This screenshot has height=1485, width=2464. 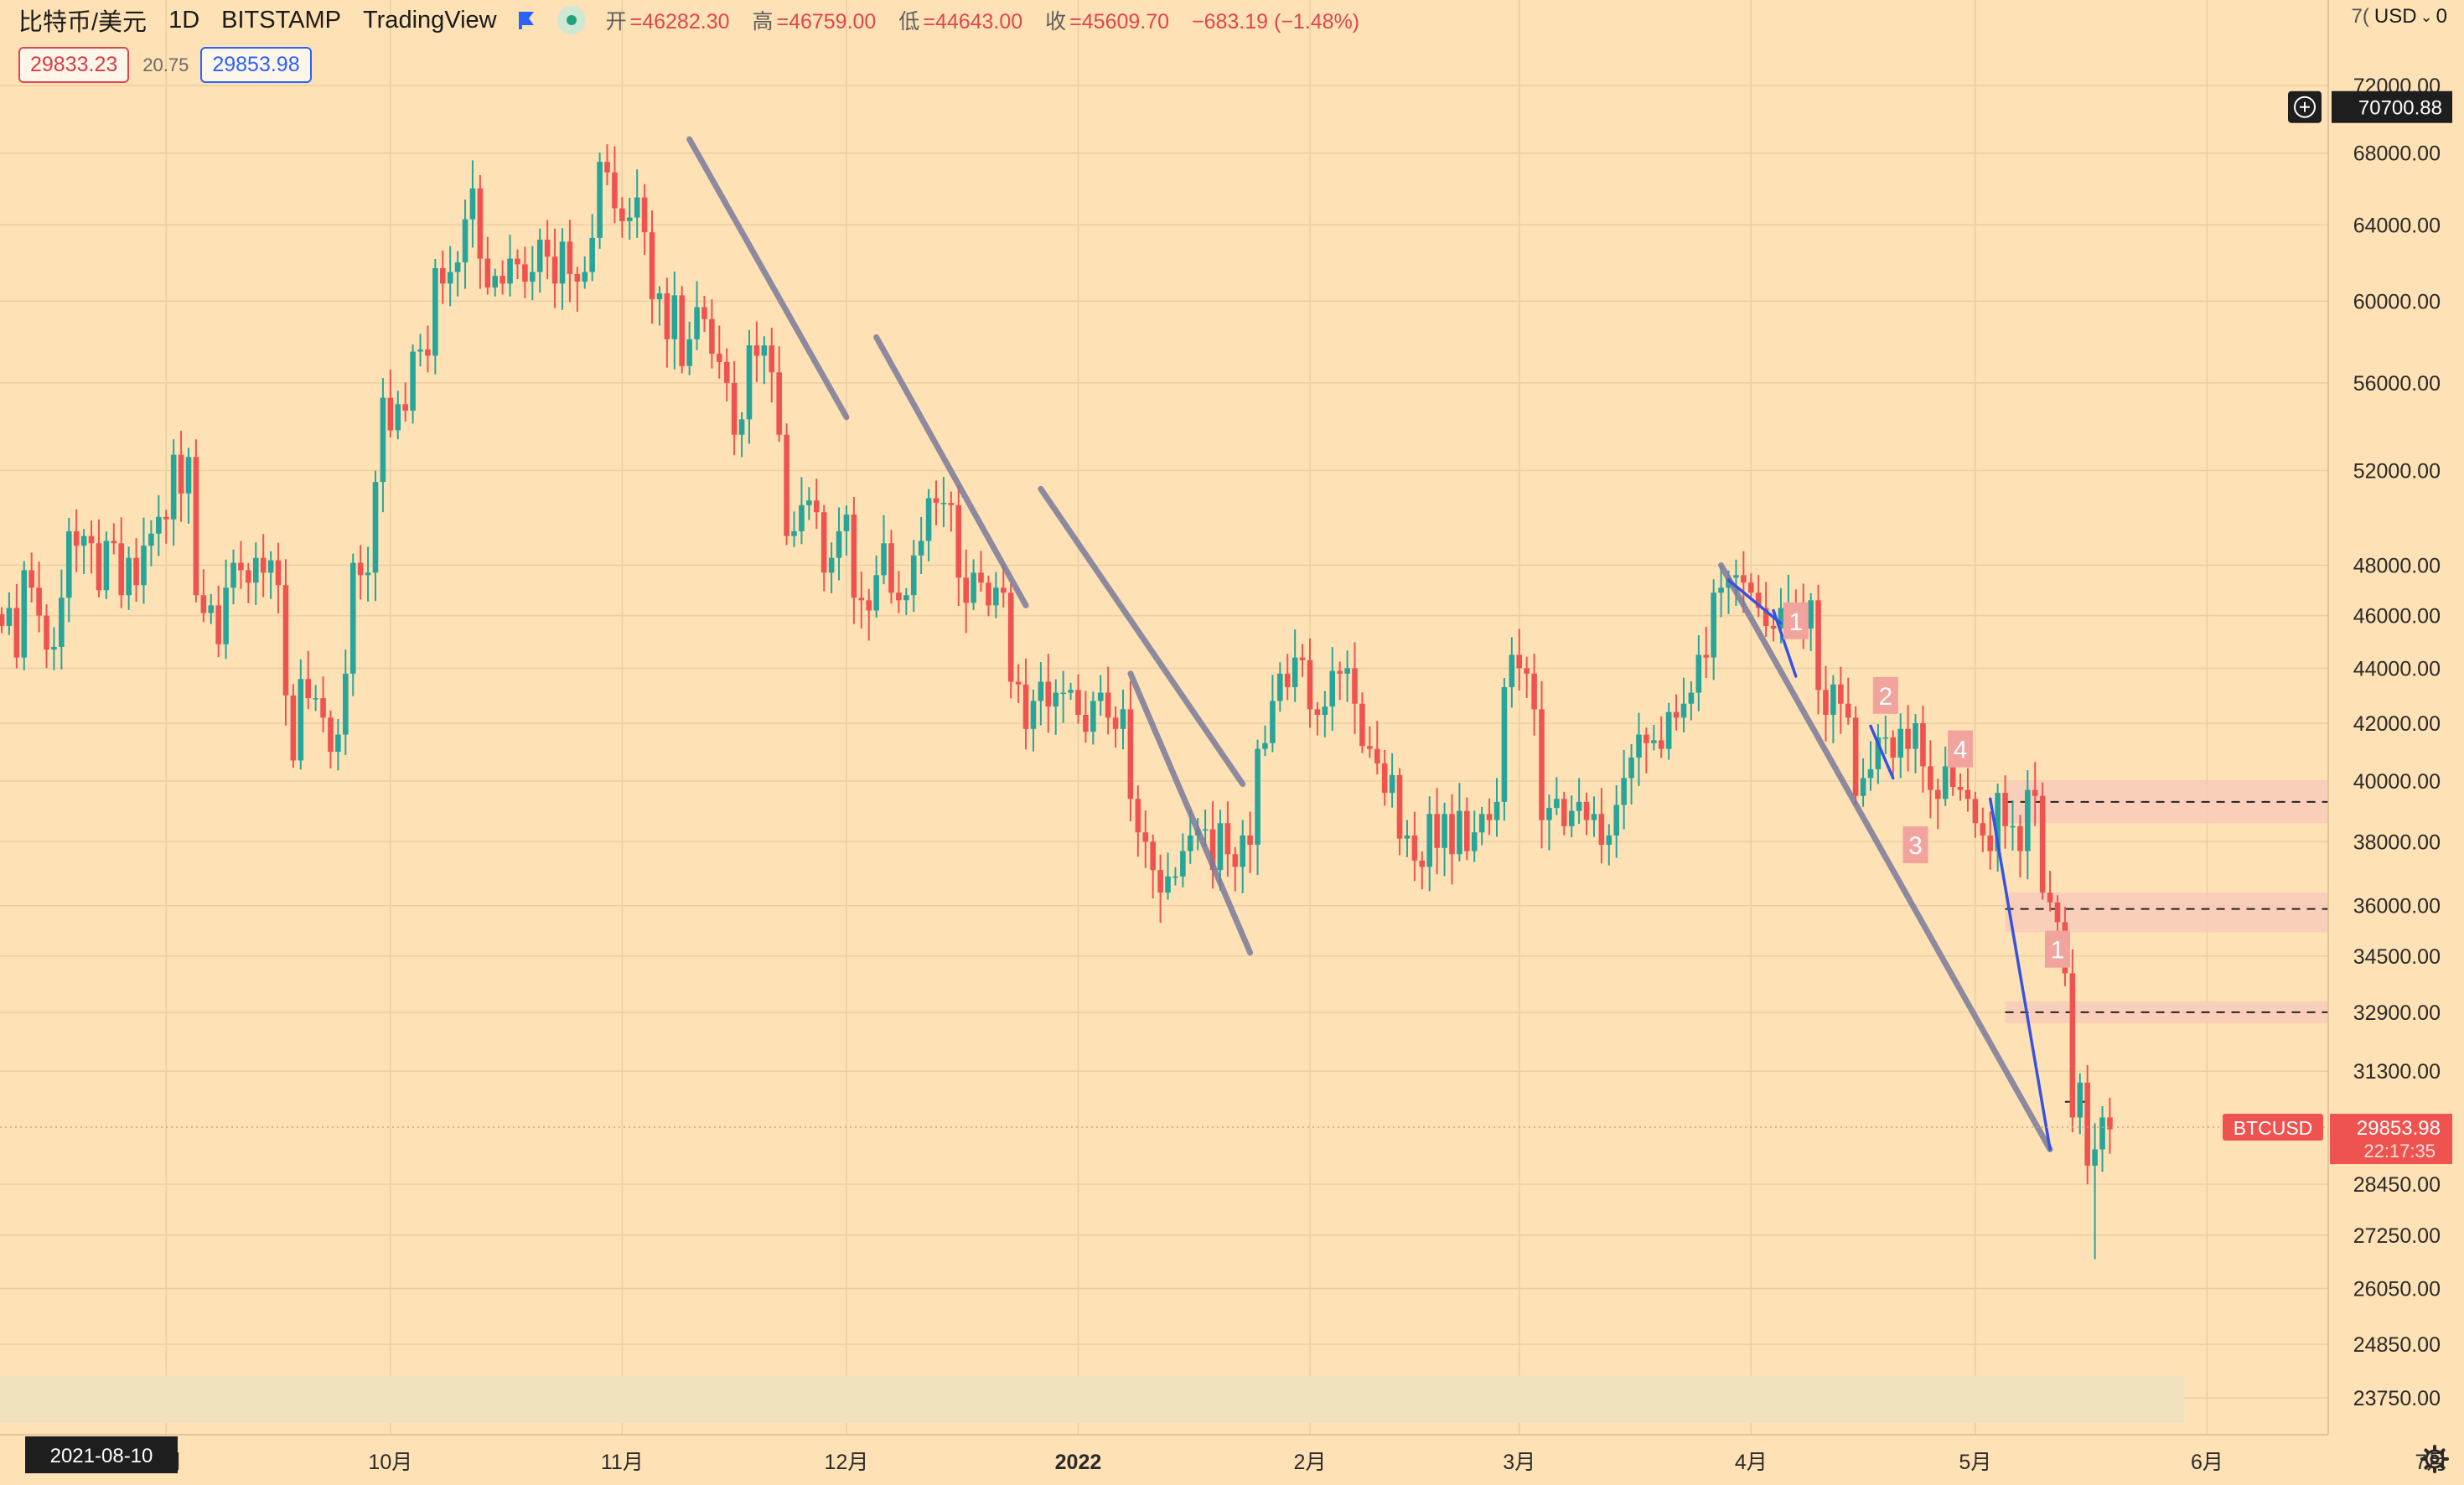 I want to click on interval: 1D, so click(x=184, y=20).